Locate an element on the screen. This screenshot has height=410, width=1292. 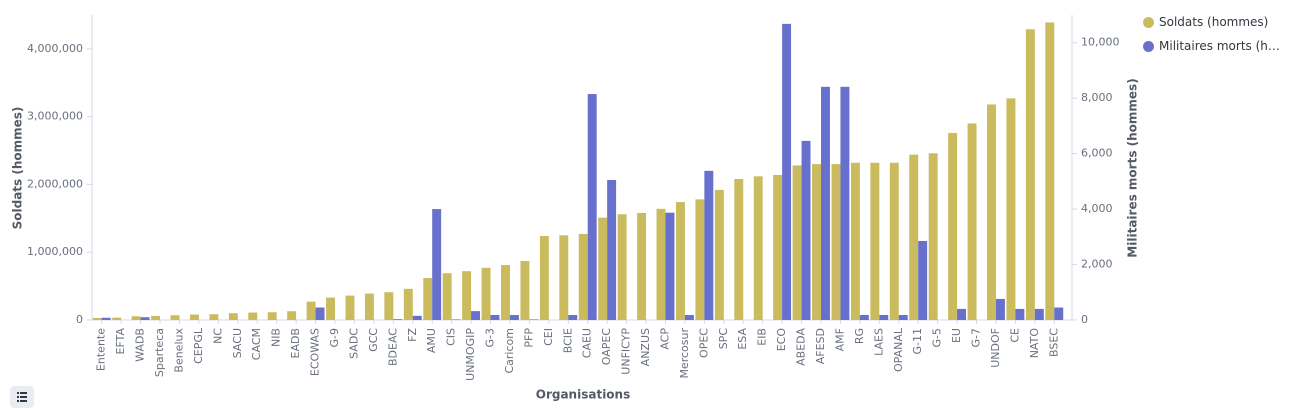
y-tick-label: 4,000,000 is located at coordinates (55, 48).